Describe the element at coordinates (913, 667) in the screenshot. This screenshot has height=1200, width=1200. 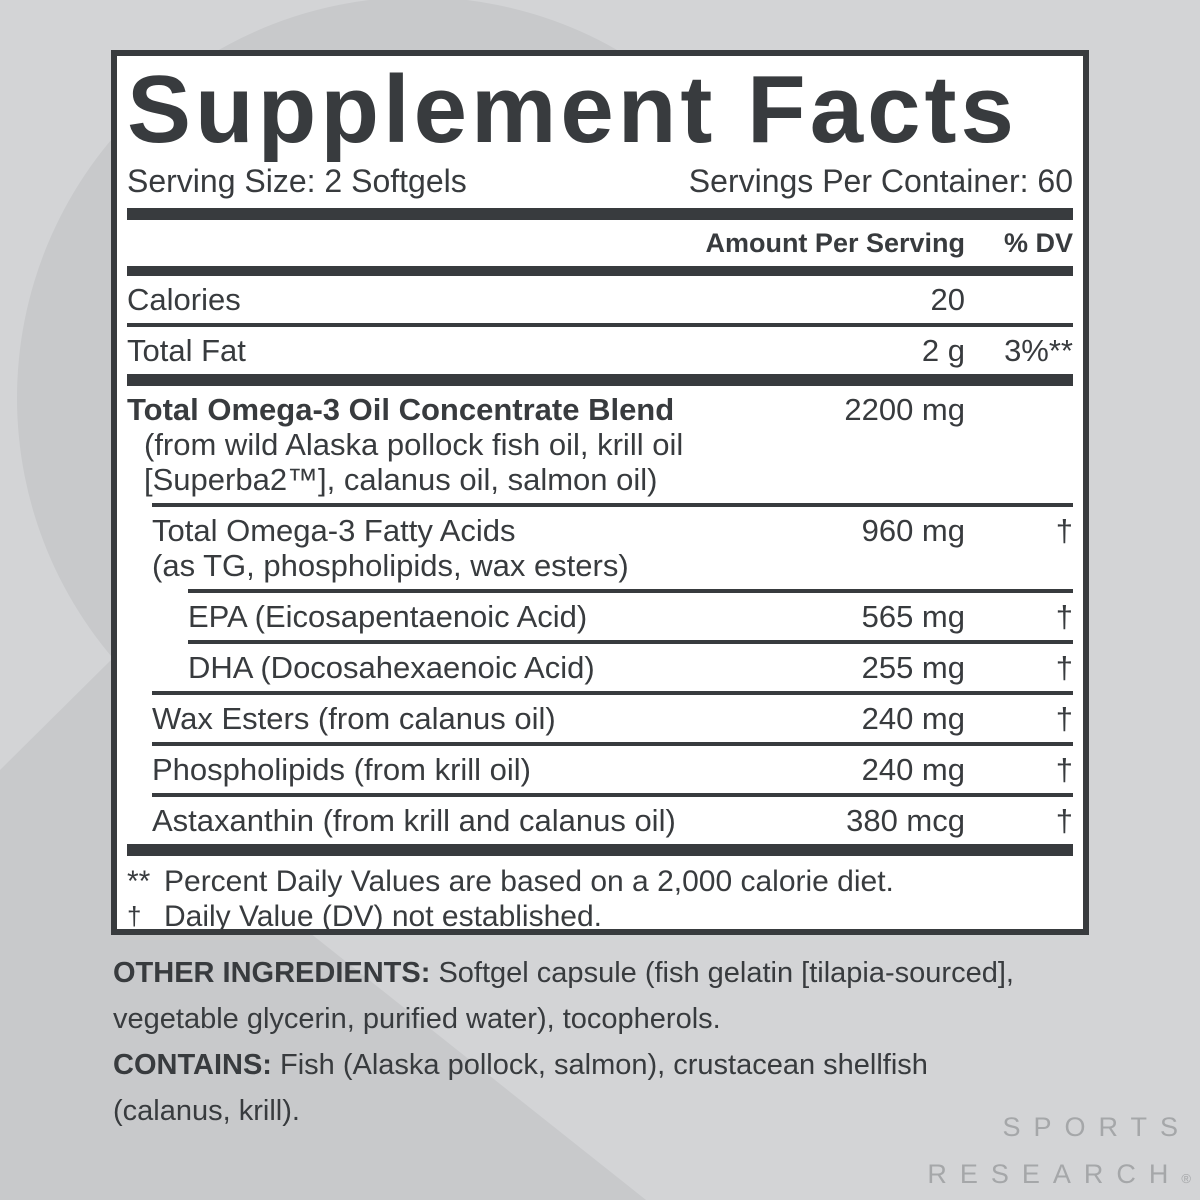
I see `amount-value: 255 mg` at that location.